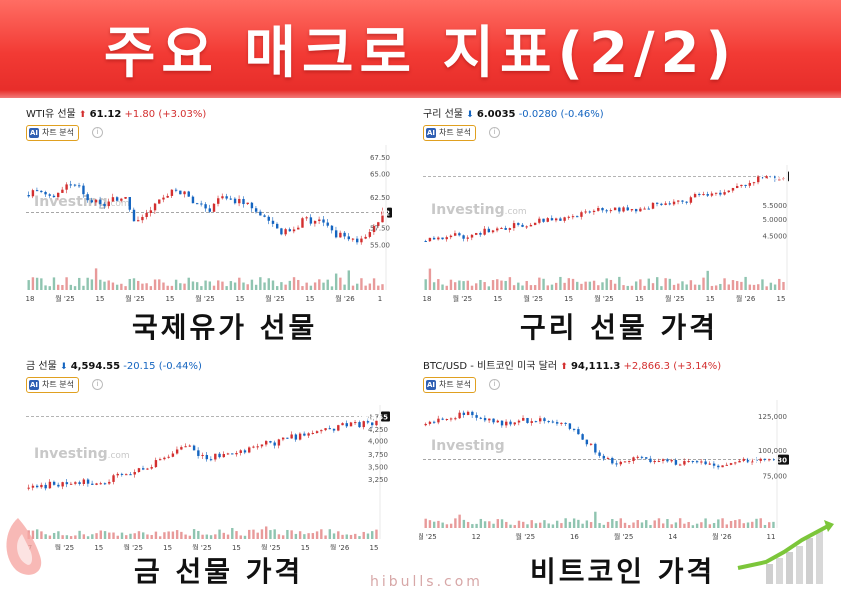 The height and width of the screenshot is (595, 841). I want to click on x-tick-label: 15, so click(568, 299).